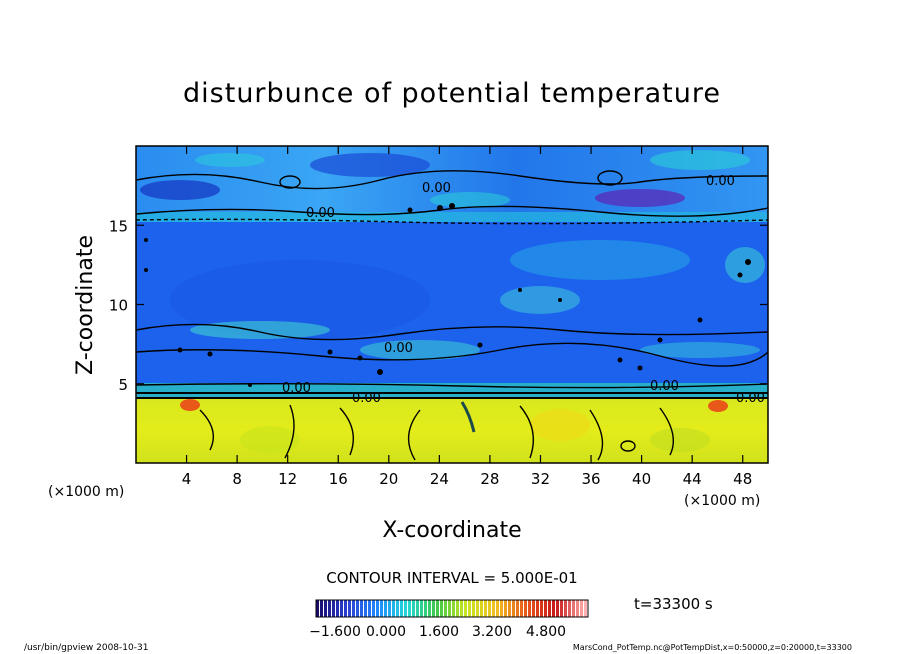 Image resolution: width=904 pixels, height=654 pixels. What do you see at coordinates (287, 479) in the screenshot?
I see `x-tick-label: 12` at bounding box center [287, 479].